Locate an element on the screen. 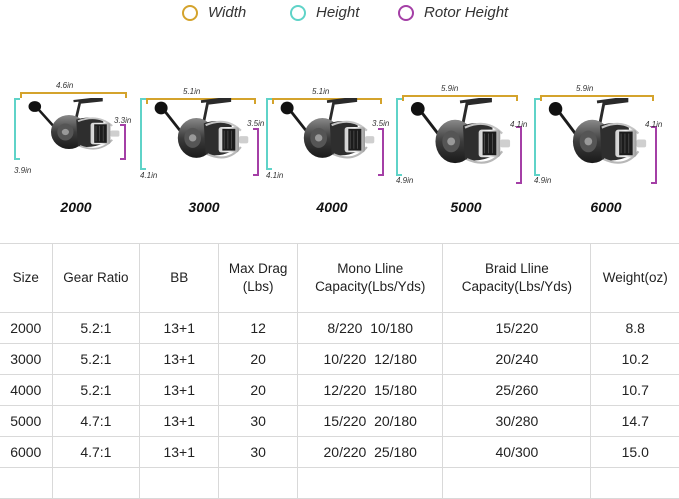 This screenshot has width=679, height=499. header-max-drag: Max Drag (Lbs) is located at coordinates (258, 278).